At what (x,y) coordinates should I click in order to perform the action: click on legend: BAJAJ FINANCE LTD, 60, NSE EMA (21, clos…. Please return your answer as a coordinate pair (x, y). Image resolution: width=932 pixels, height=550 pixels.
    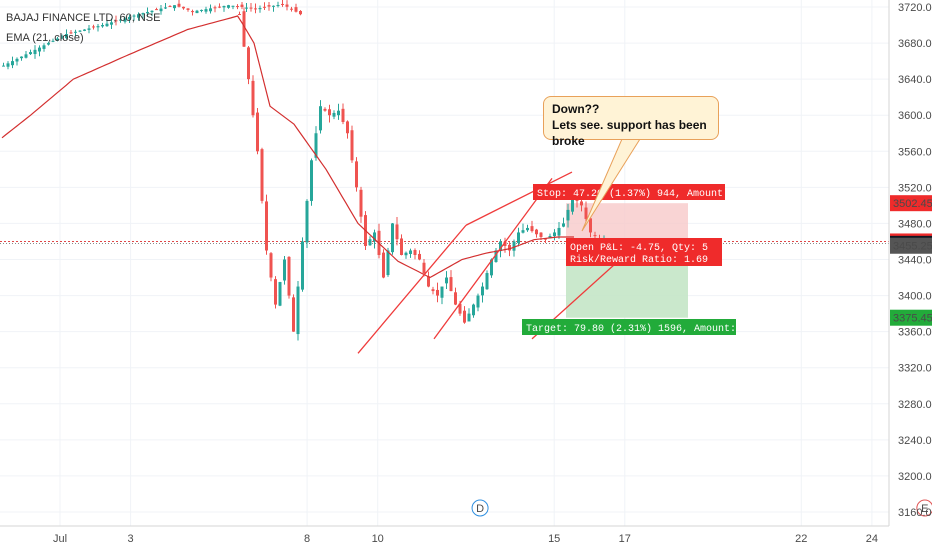
    Looking at the image, I should click on (83, 28).